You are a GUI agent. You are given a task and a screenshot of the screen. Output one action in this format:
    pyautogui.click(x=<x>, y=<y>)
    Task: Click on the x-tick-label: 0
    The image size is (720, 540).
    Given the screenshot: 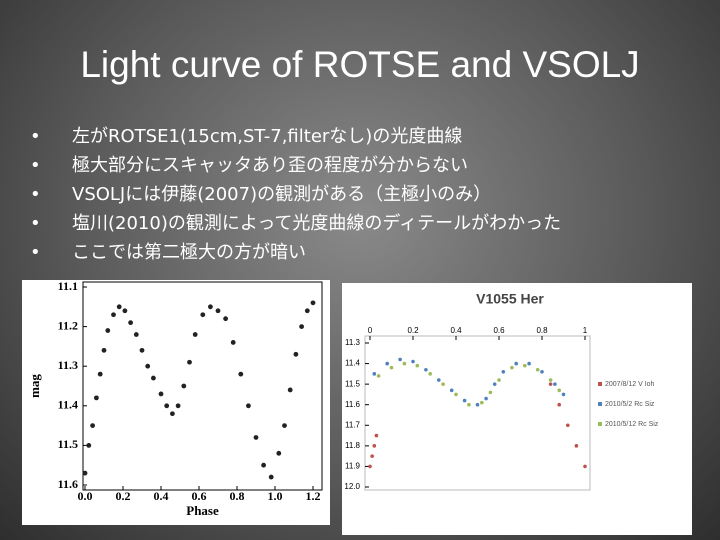 What is the action you would take?
    pyautogui.click(x=370, y=330)
    